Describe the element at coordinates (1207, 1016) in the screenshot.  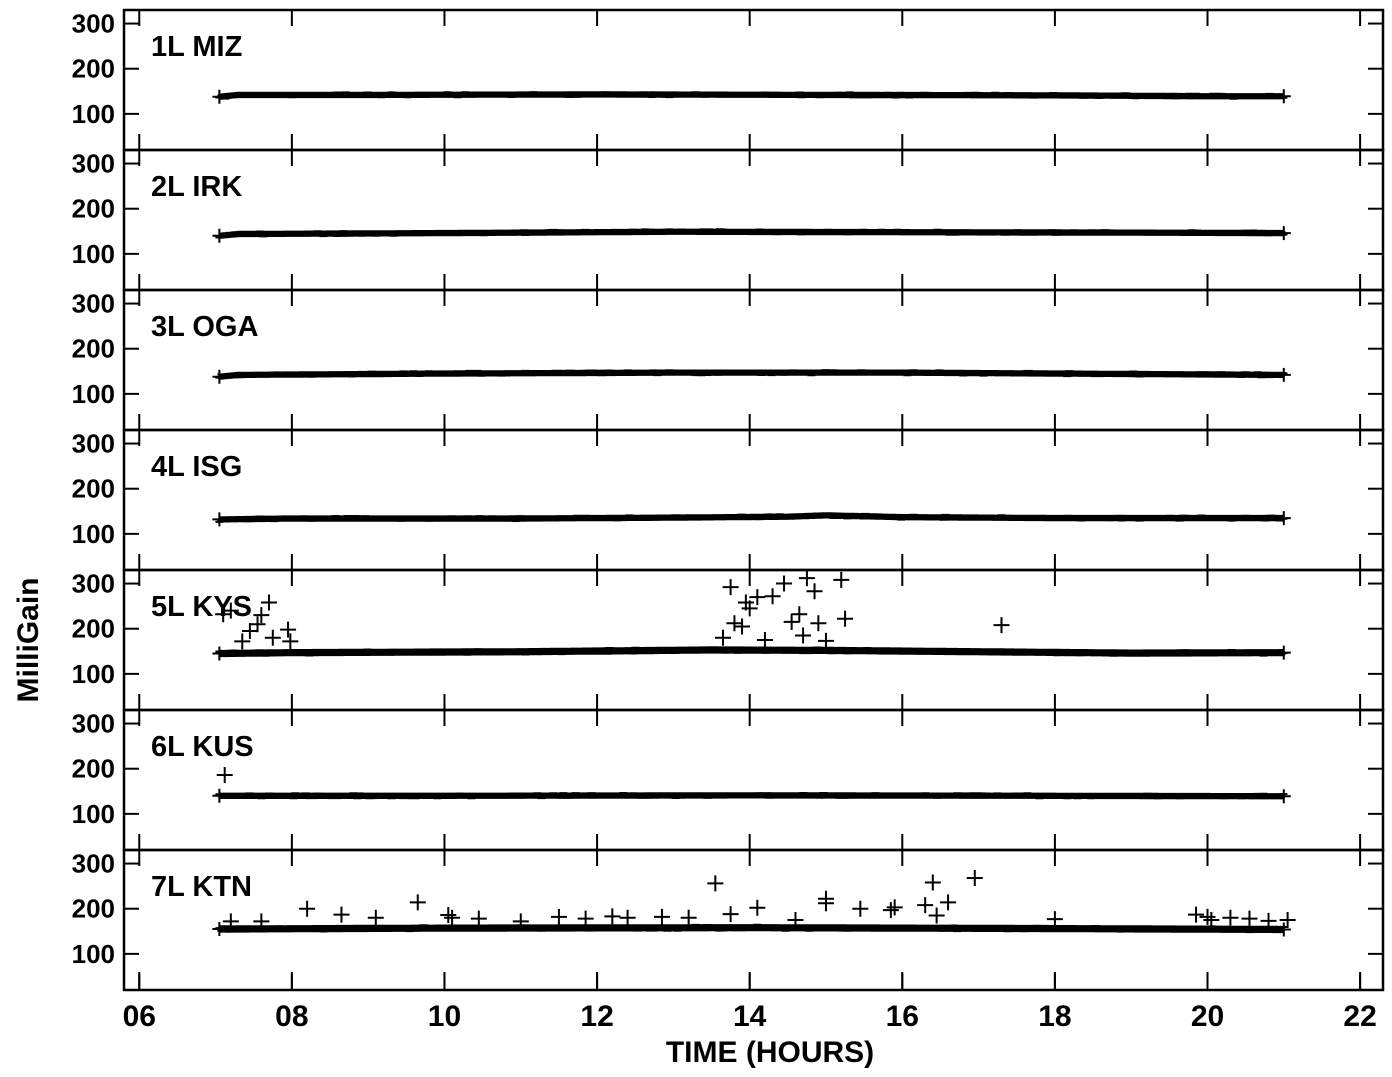
I see `x-tick-label: 20` at that location.